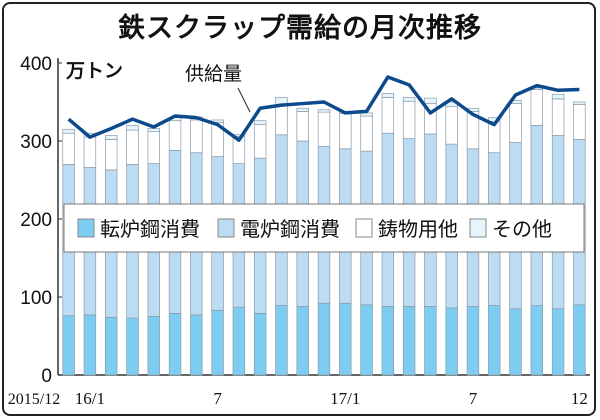  I want to click on legend-label: 鋳物用他, so click(418, 229).